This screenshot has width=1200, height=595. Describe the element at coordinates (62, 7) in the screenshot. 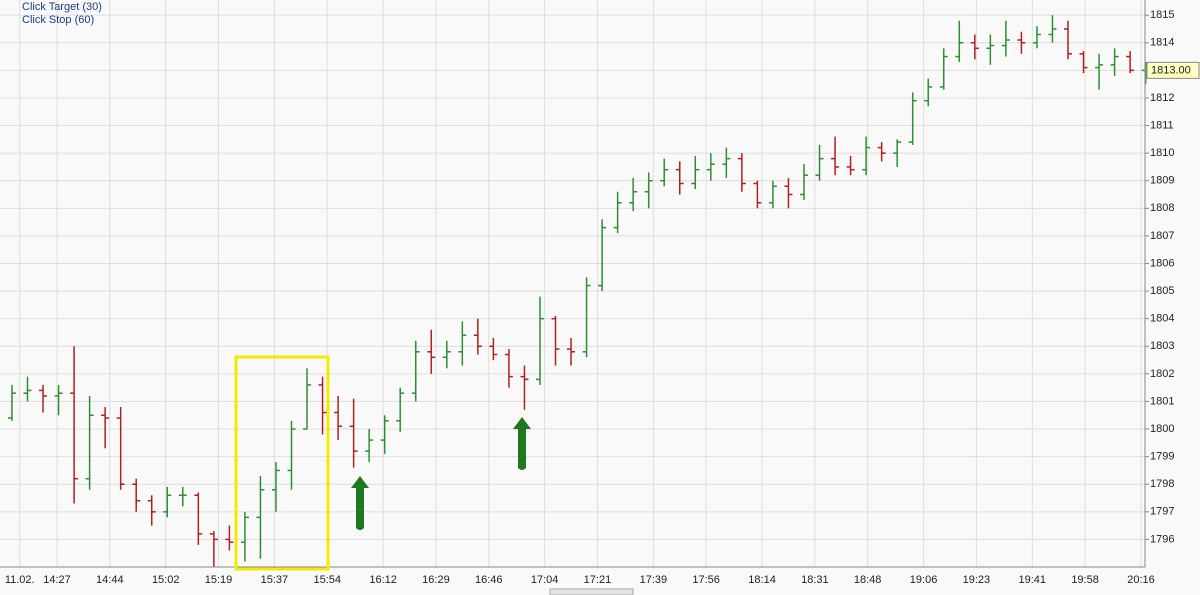

I see `legend-entry: Click Target (30)` at that location.